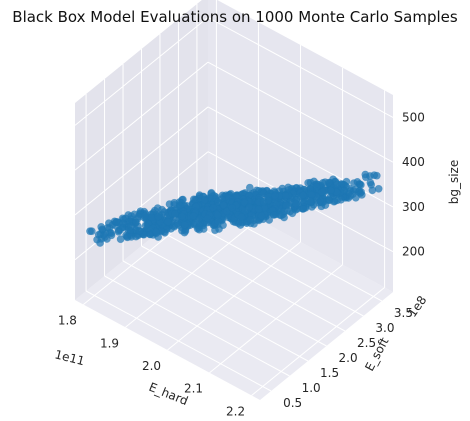 This screenshot has height=421, width=470. Describe the element at coordinates (151, 366) in the screenshot. I see `x-tick-label: 2.0` at that location.